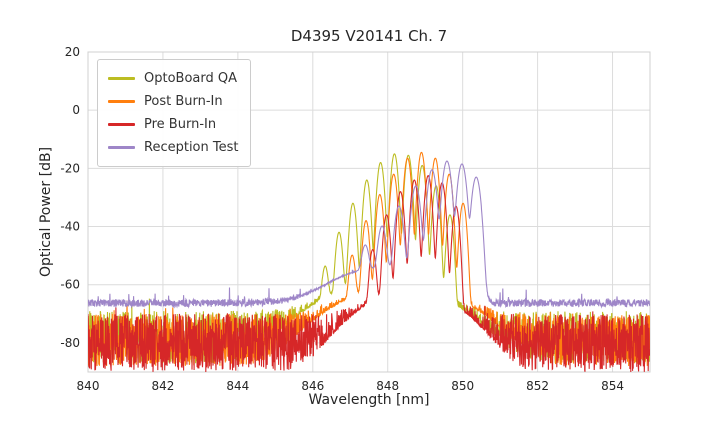 This screenshot has height=432, width=720. I want to click on x-tick-label: 844, so click(237, 386).